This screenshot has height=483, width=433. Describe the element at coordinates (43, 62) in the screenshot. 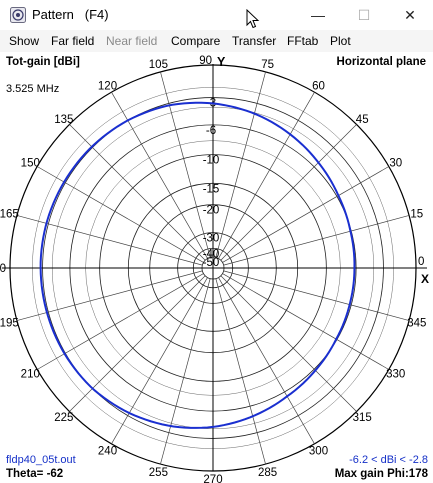

I see `gain-unit-label: Tot-gain [dBi]` at that location.